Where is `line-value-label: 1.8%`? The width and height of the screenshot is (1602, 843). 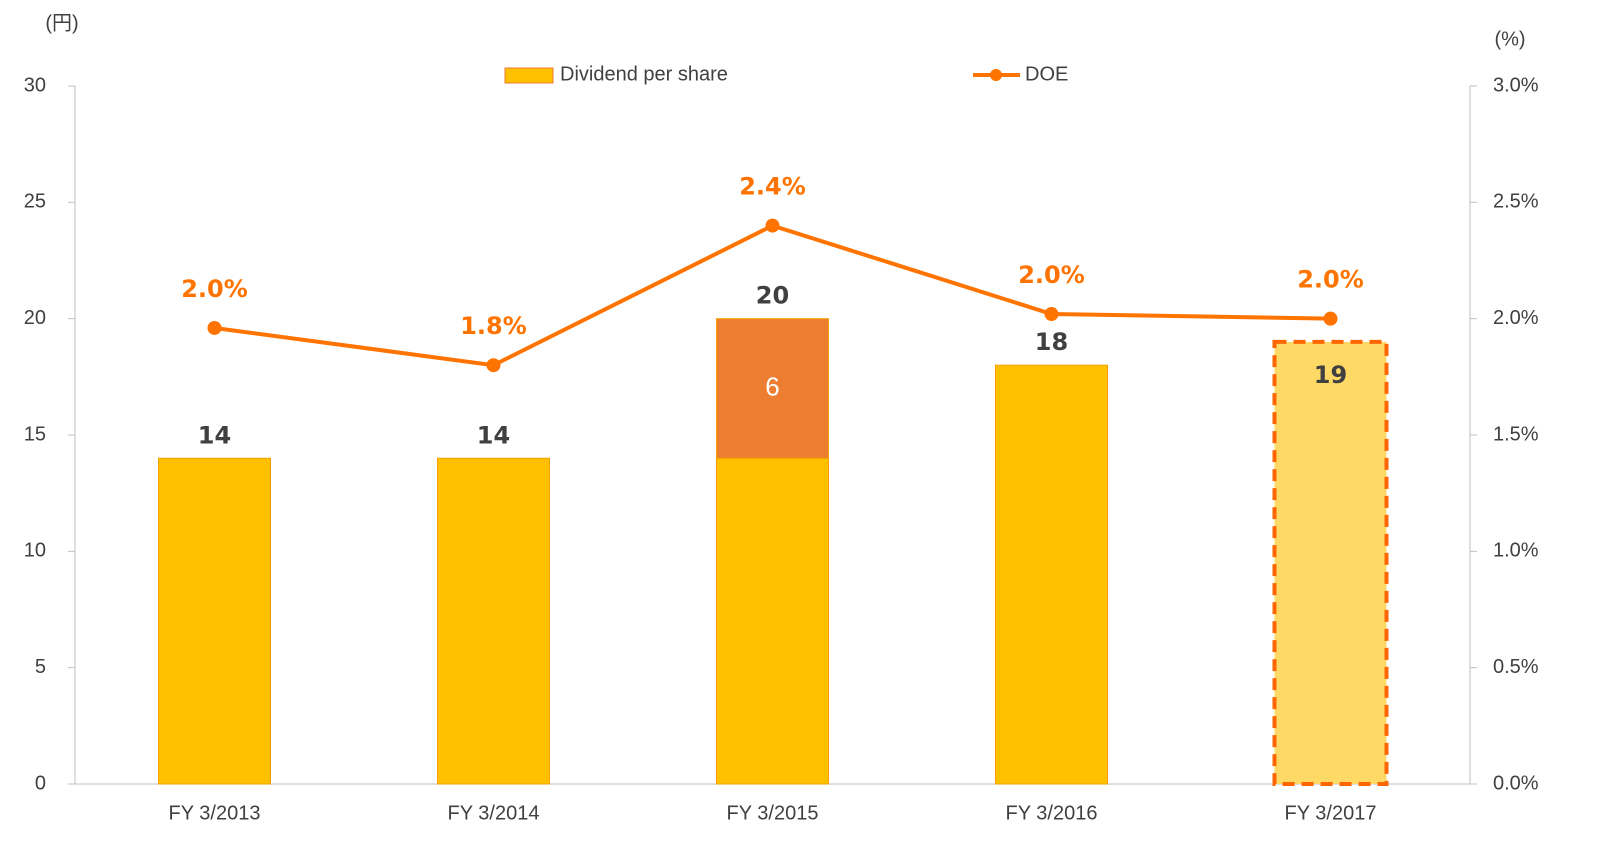 line-value-label: 1.8% is located at coordinates (493, 326).